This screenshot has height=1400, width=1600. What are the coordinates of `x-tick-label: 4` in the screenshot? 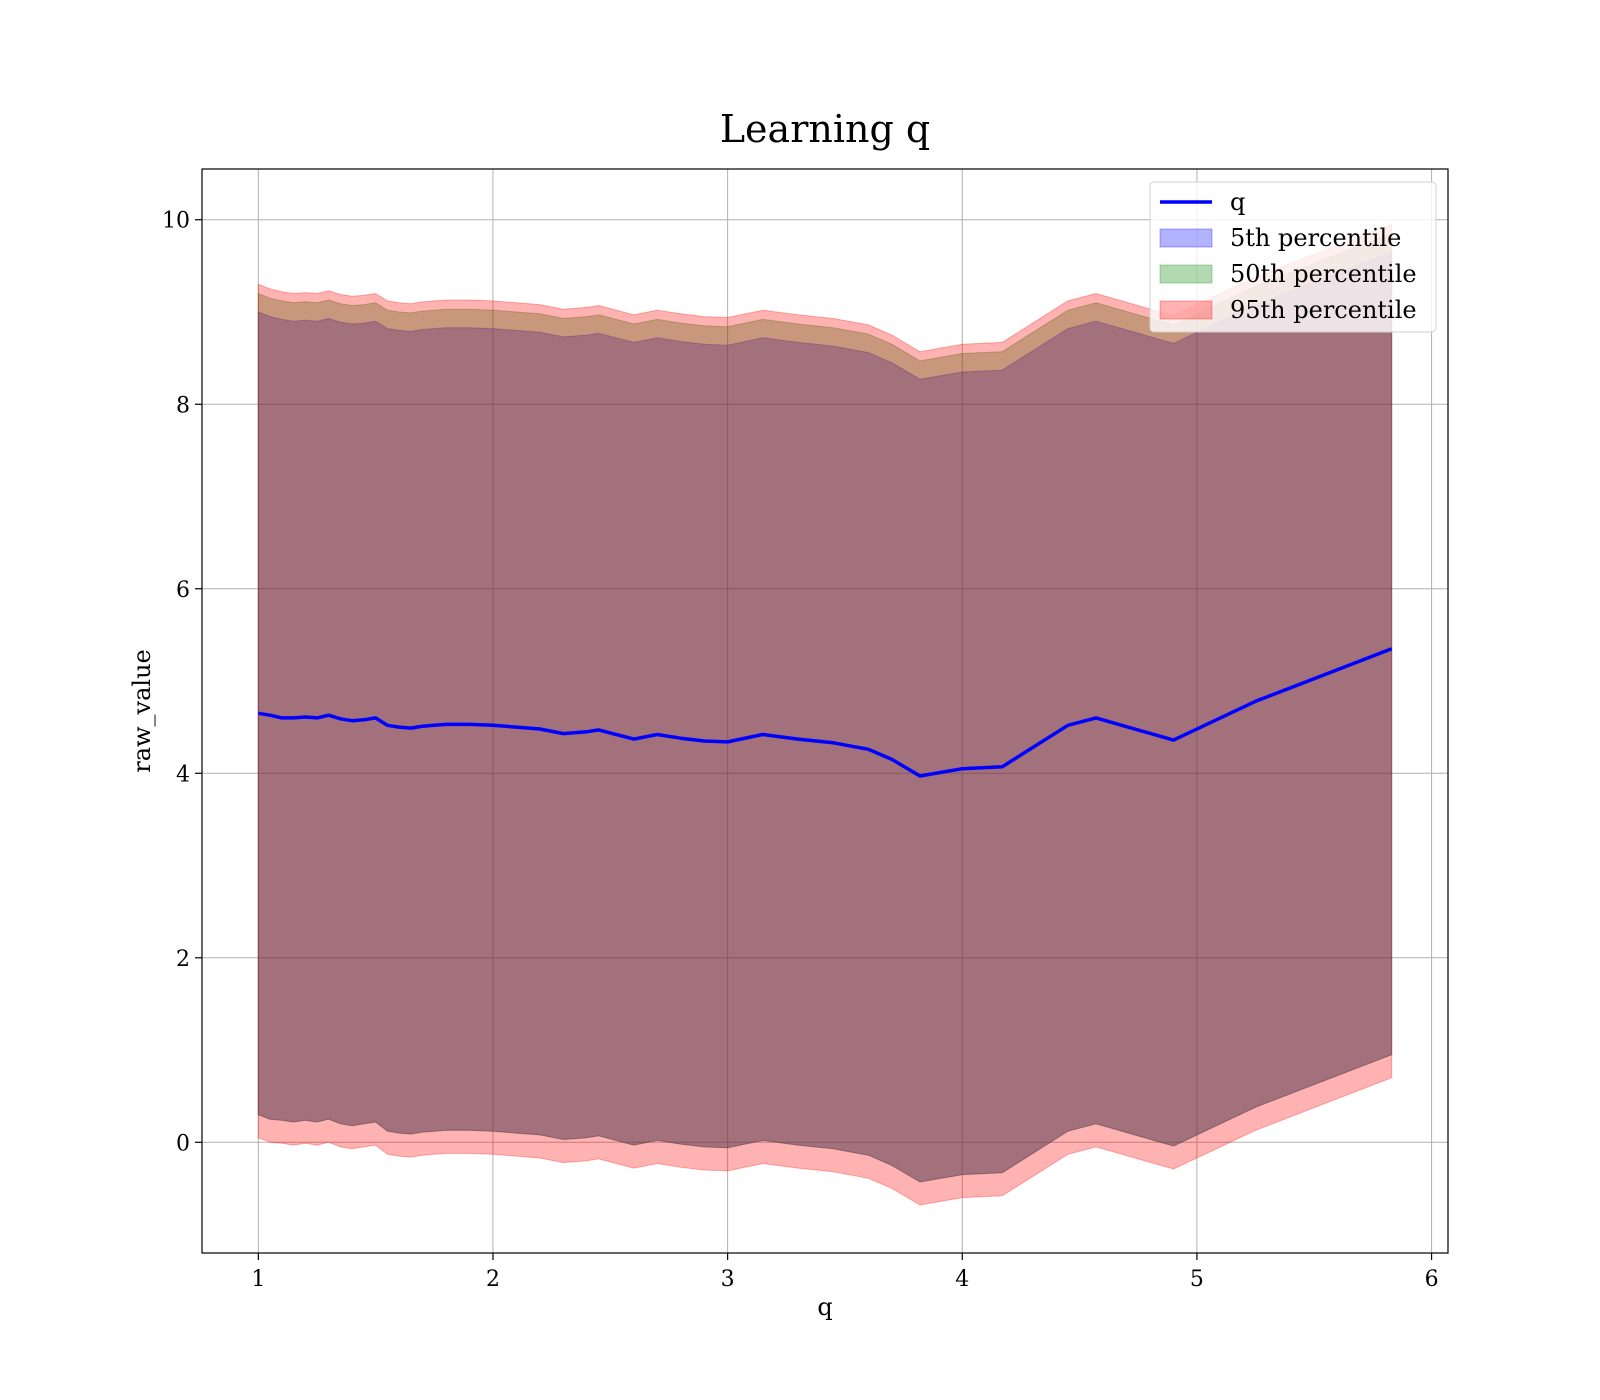 It's located at (962, 1279).